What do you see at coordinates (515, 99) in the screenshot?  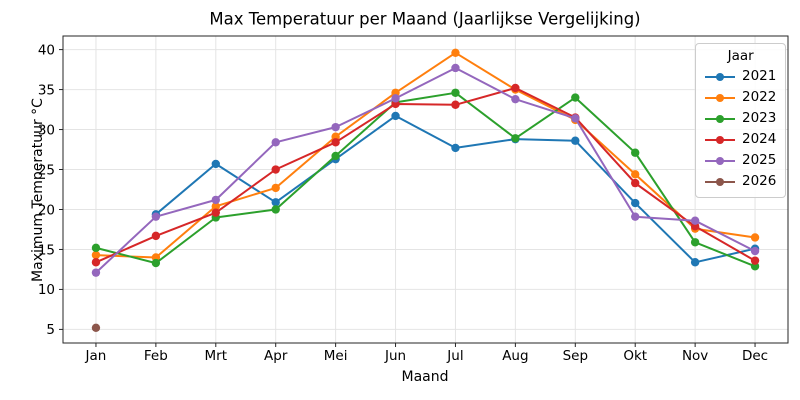 I see `marker-2025-Aug` at bounding box center [515, 99].